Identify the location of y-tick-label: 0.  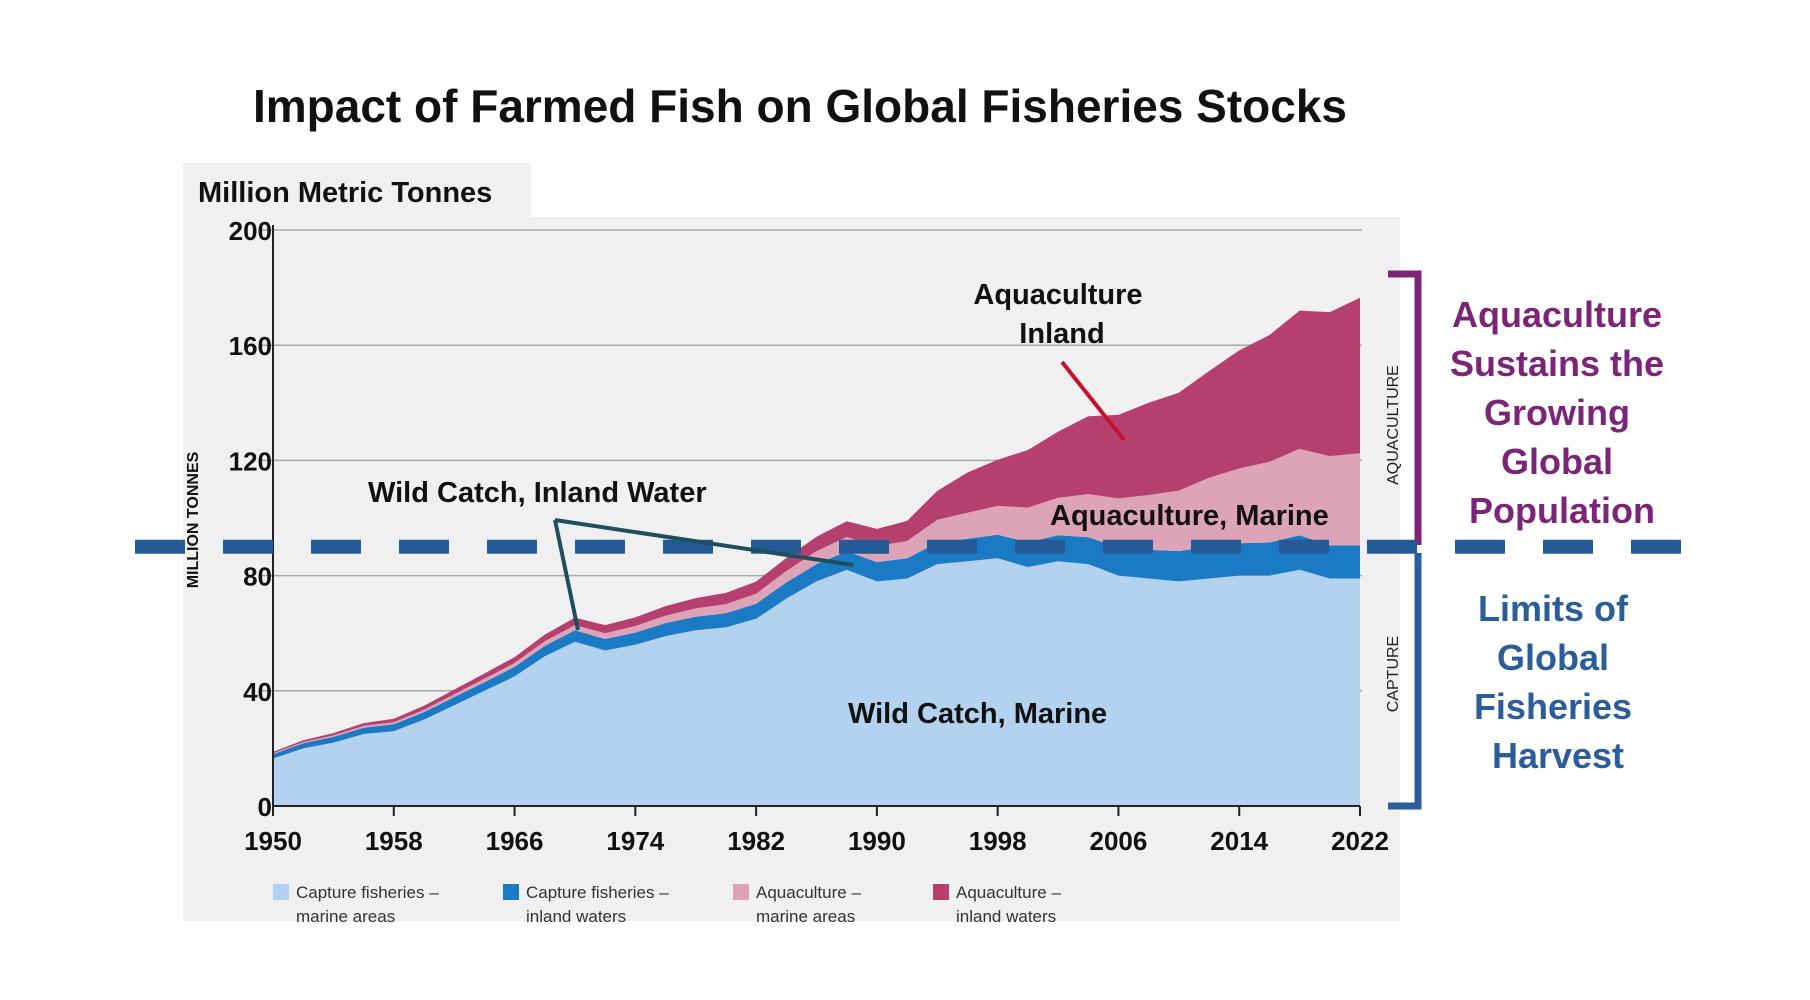
(265, 807).